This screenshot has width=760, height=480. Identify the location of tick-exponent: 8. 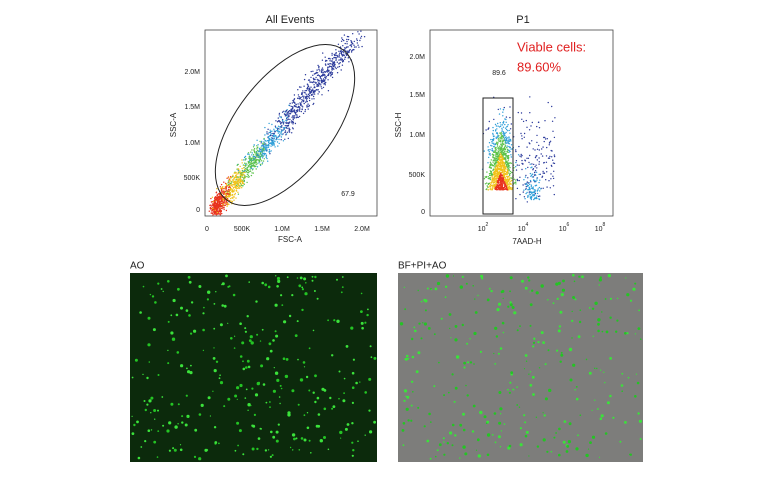
(604, 225).